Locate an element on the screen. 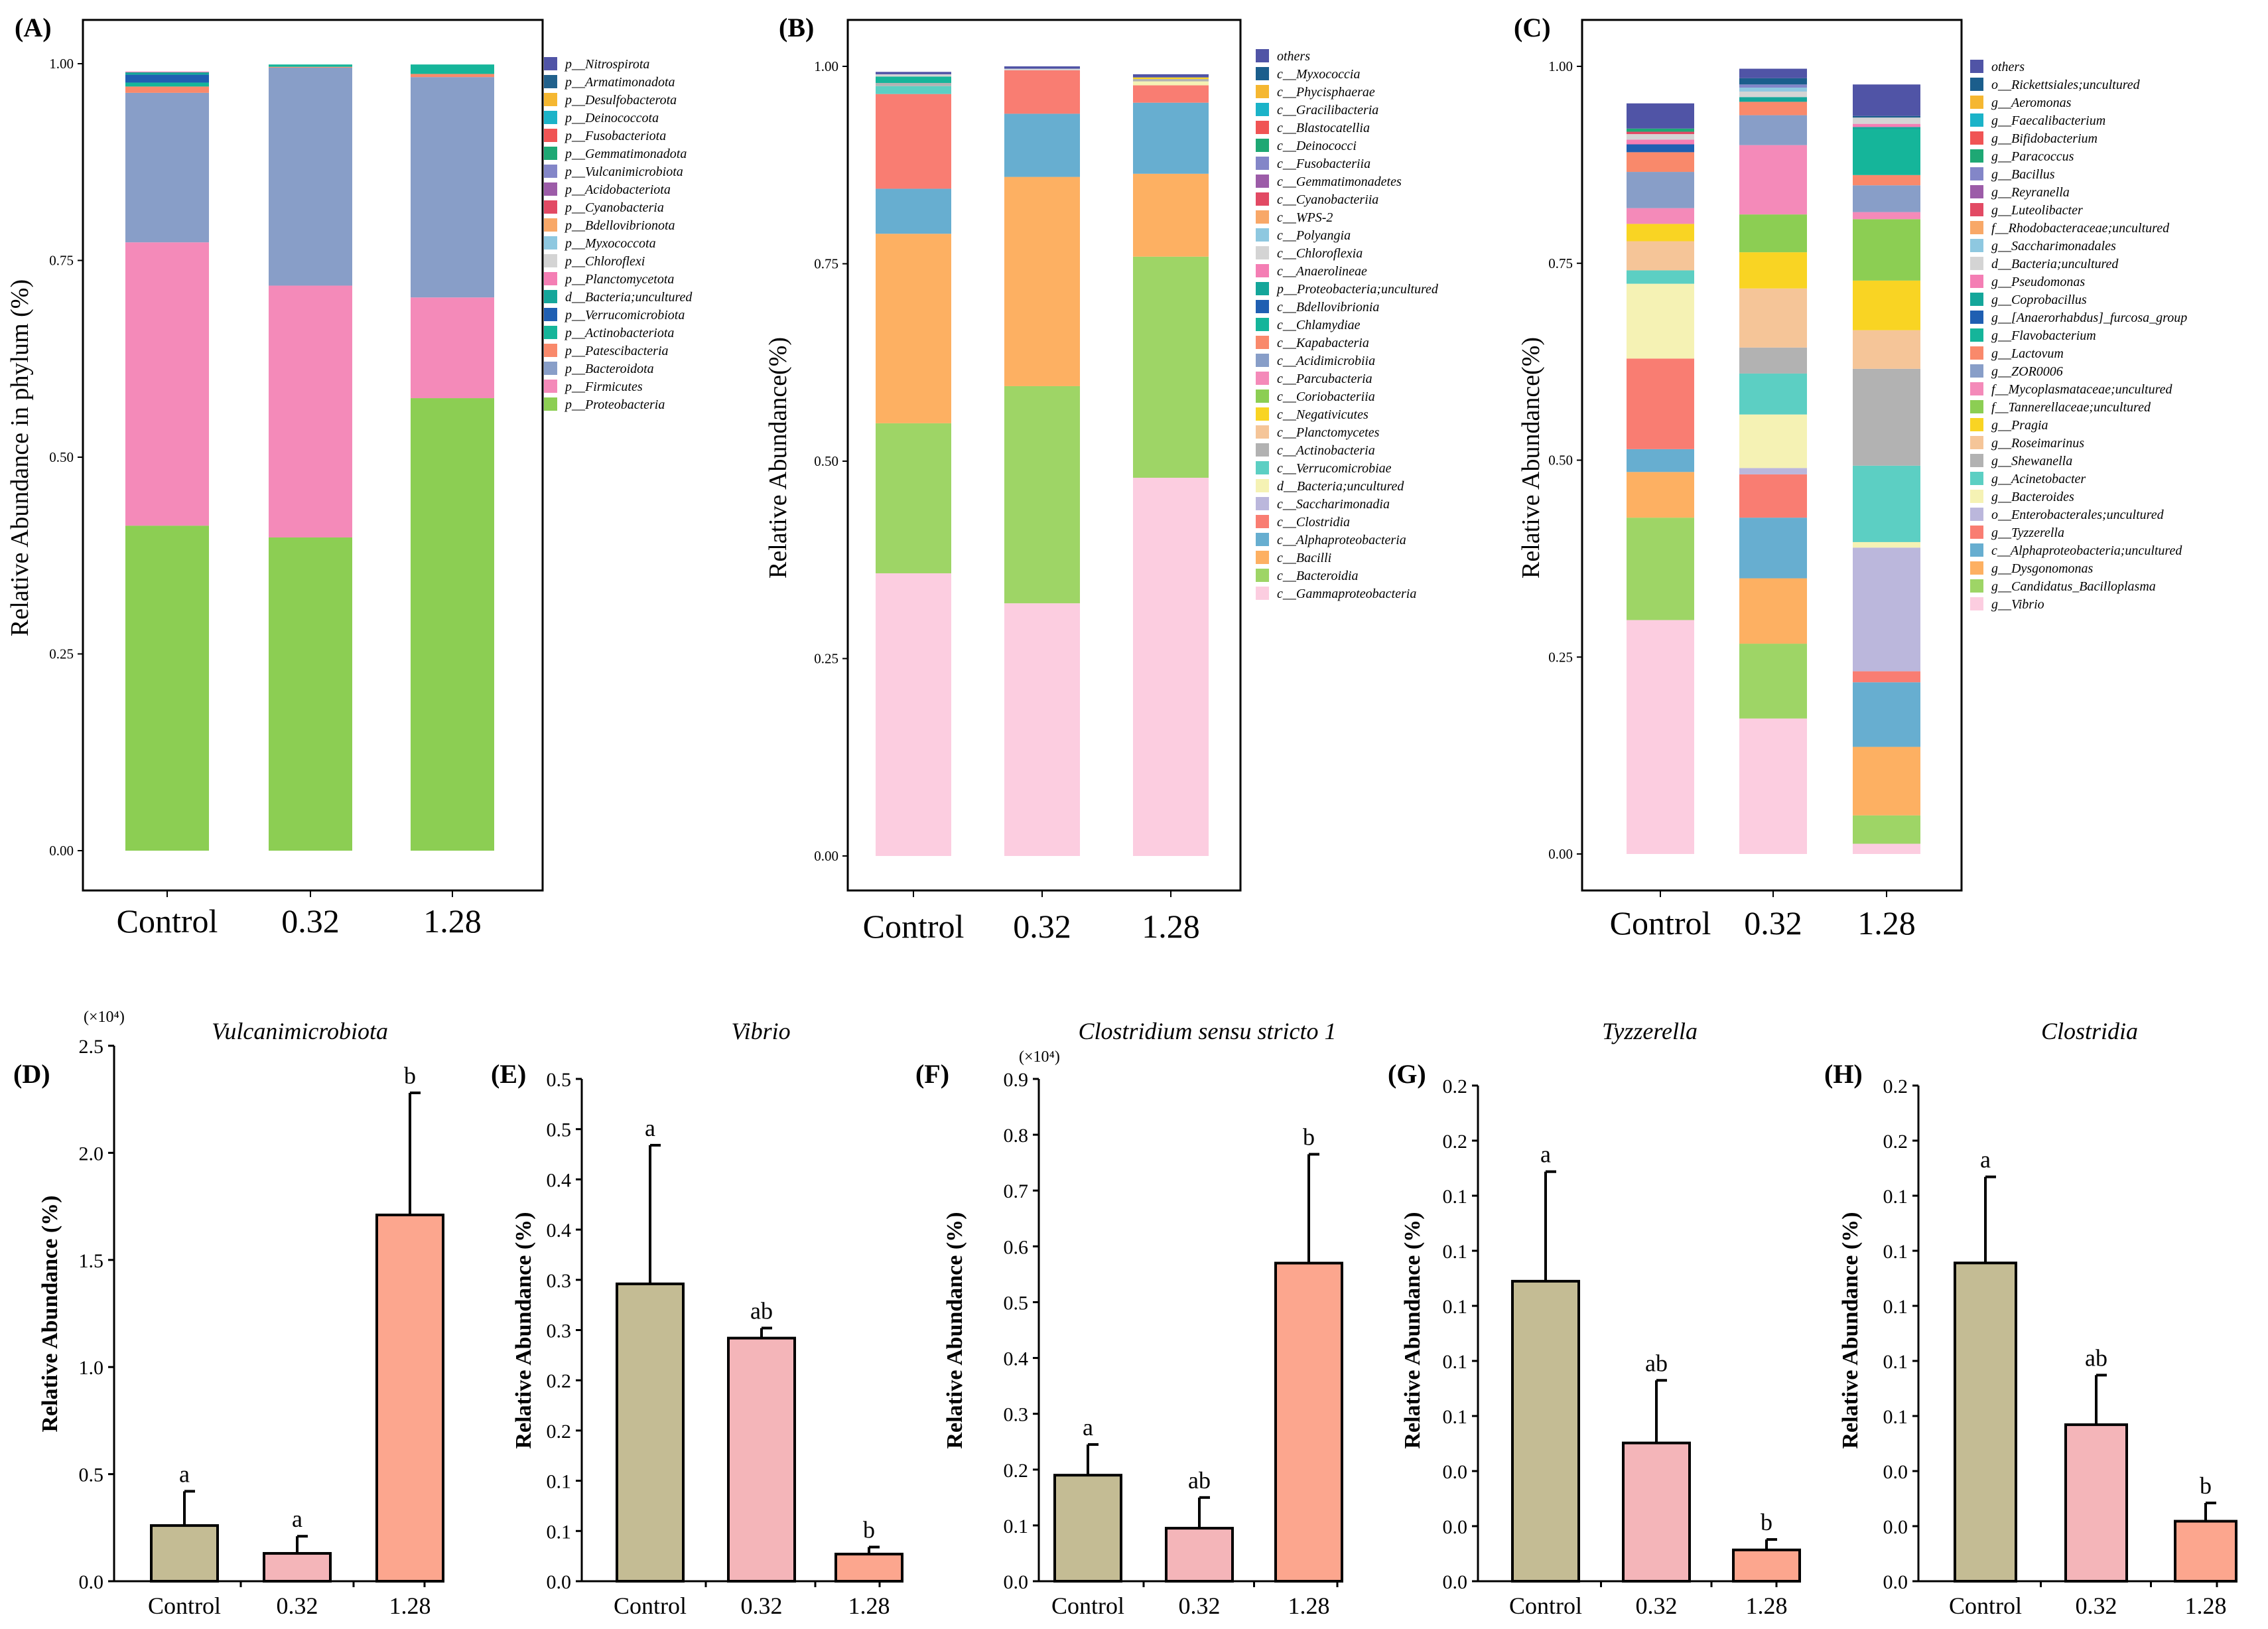  plot-frame is located at coordinates (1044, 455).